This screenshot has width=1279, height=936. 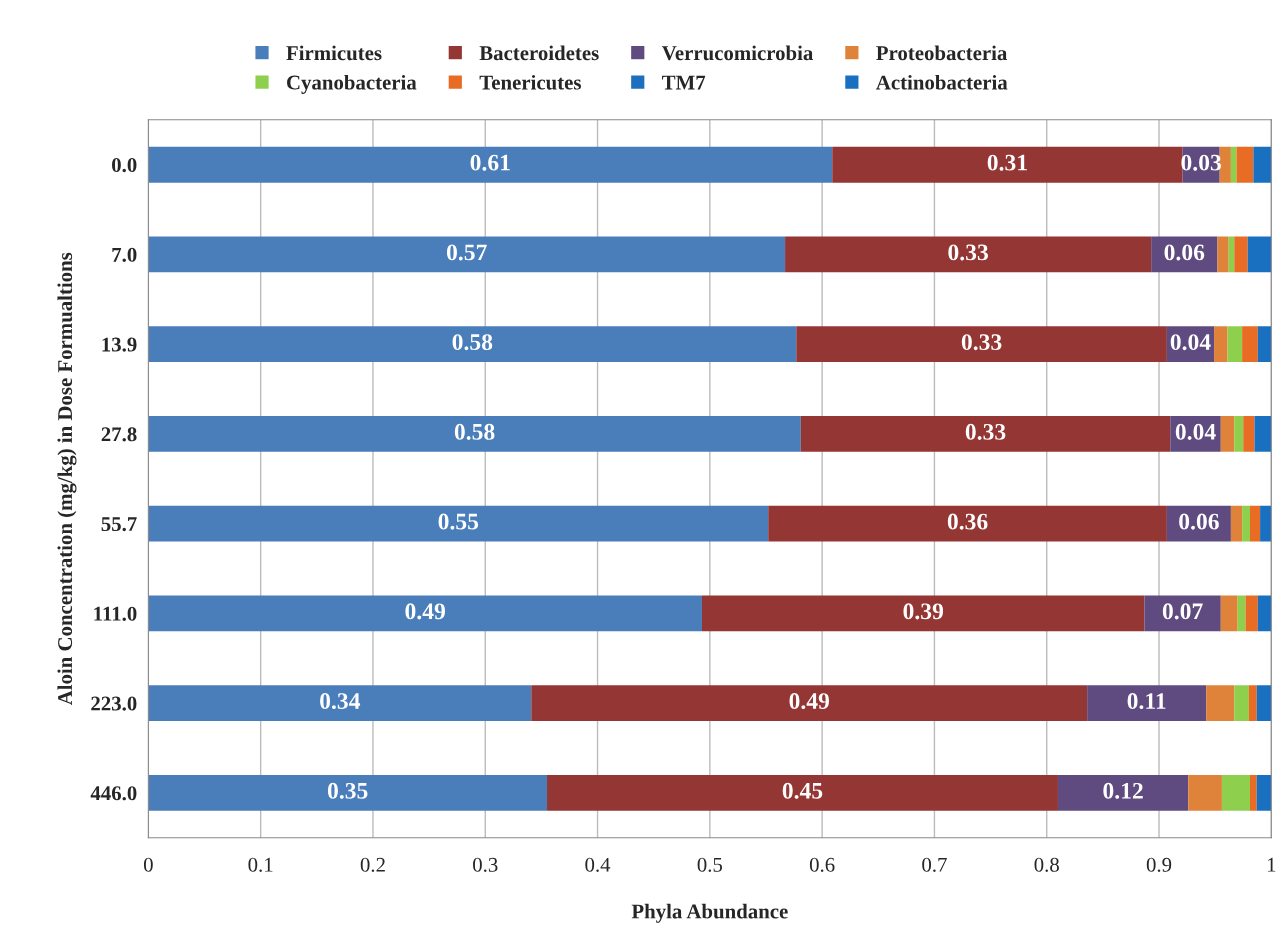 I want to click on data-label: 0.61, so click(x=490, y=162).